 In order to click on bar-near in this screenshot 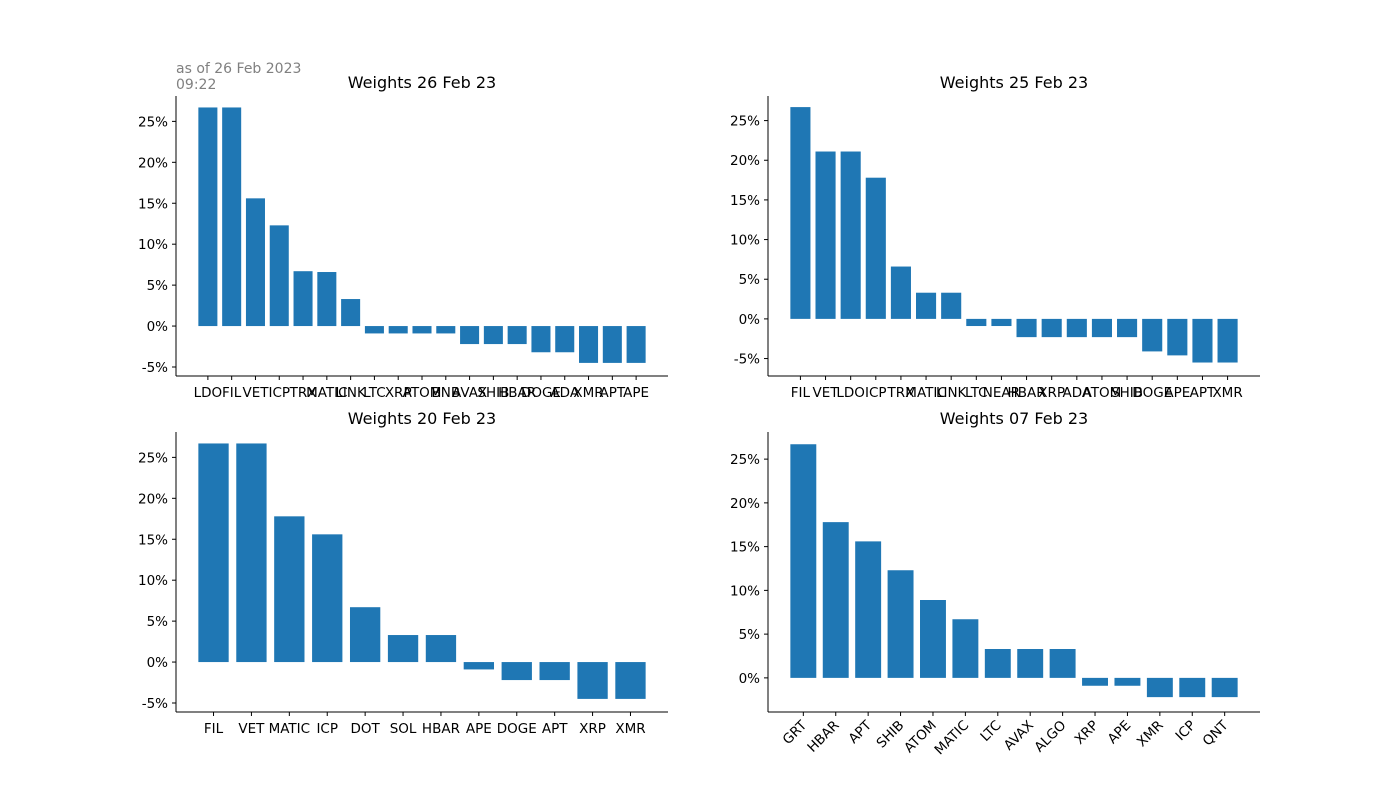, I will do `click(1001, 322)`.